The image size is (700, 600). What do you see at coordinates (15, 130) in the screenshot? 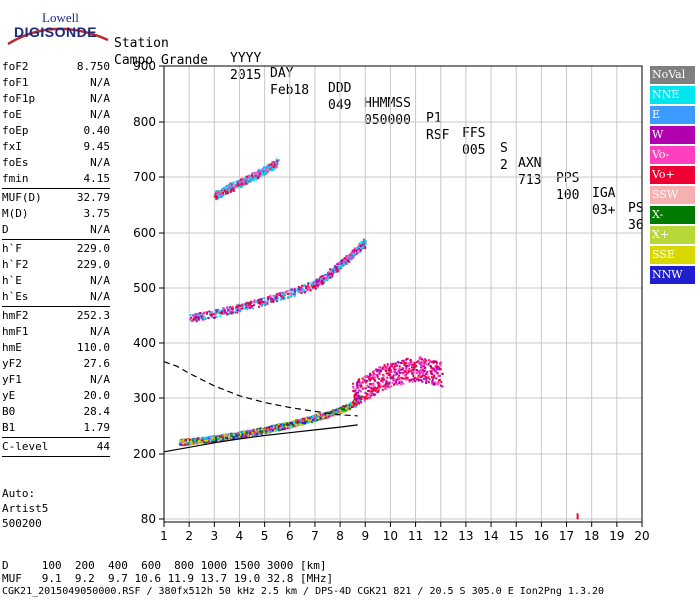
I see `param-key: foEp` at bounding box center [15, 130].